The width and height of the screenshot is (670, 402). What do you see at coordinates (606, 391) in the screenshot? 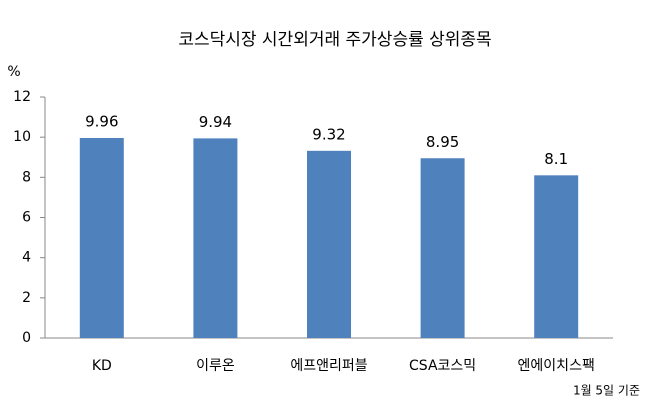
I see `annotation: 1월 5일 기준` at bounding box center [606, 391].